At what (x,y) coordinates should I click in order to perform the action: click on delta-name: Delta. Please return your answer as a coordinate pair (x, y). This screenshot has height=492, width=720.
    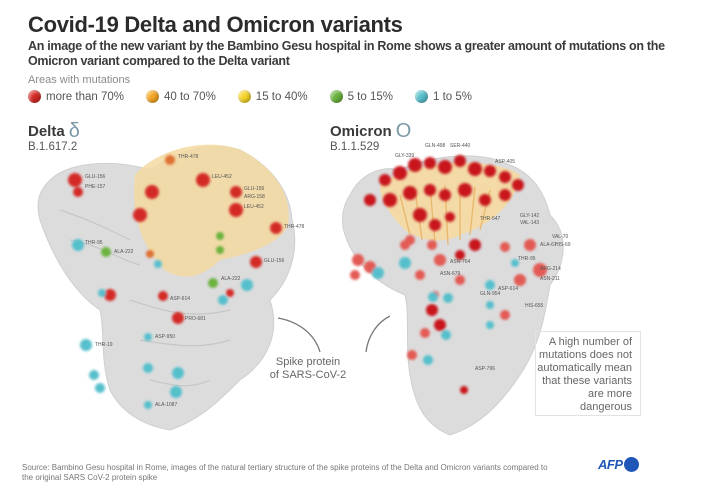
    Looking at the image, I should click on (46, 131).